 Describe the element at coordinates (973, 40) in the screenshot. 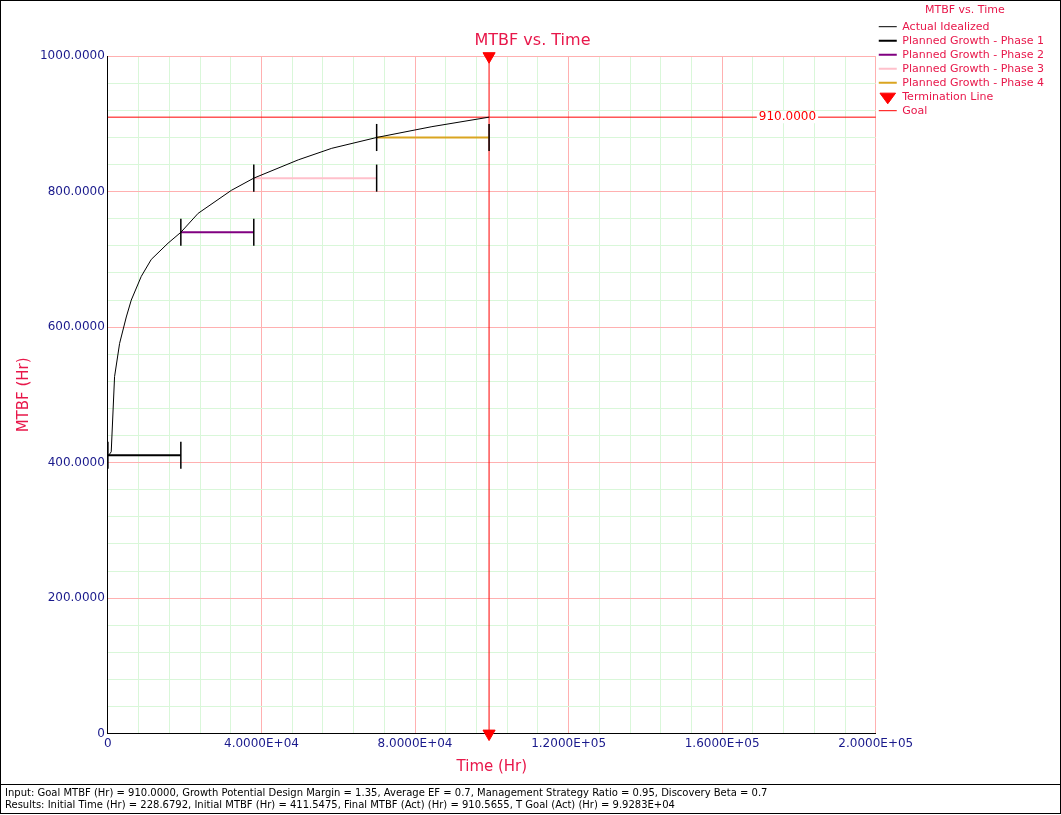

I see `legend-label: Planned Growth - Phase 1` at that location.